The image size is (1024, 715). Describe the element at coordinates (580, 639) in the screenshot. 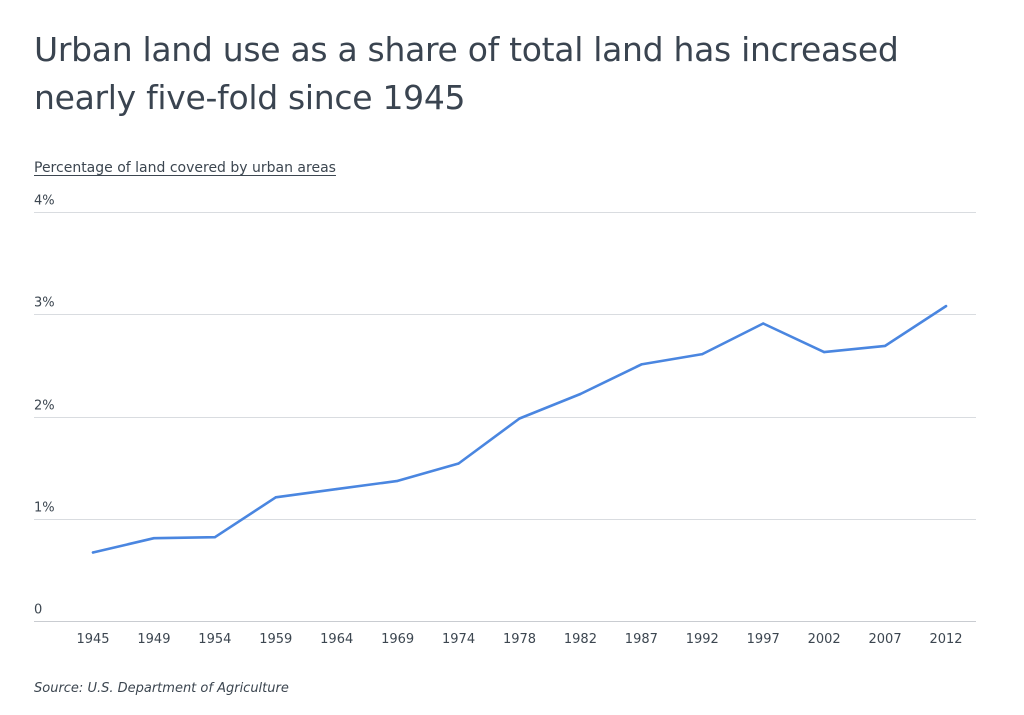

I see `x-tick-label: 1982` at that location.